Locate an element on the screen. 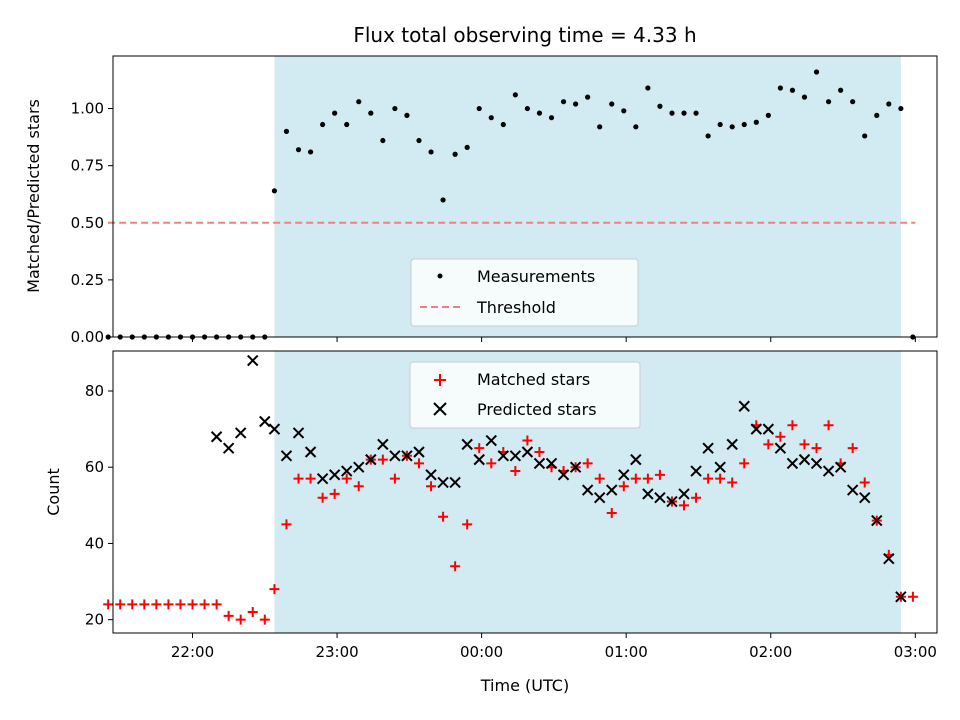 The height and width of the screenshot is (720, 960). bottom-legend-box is located at coordinates (525, 395).